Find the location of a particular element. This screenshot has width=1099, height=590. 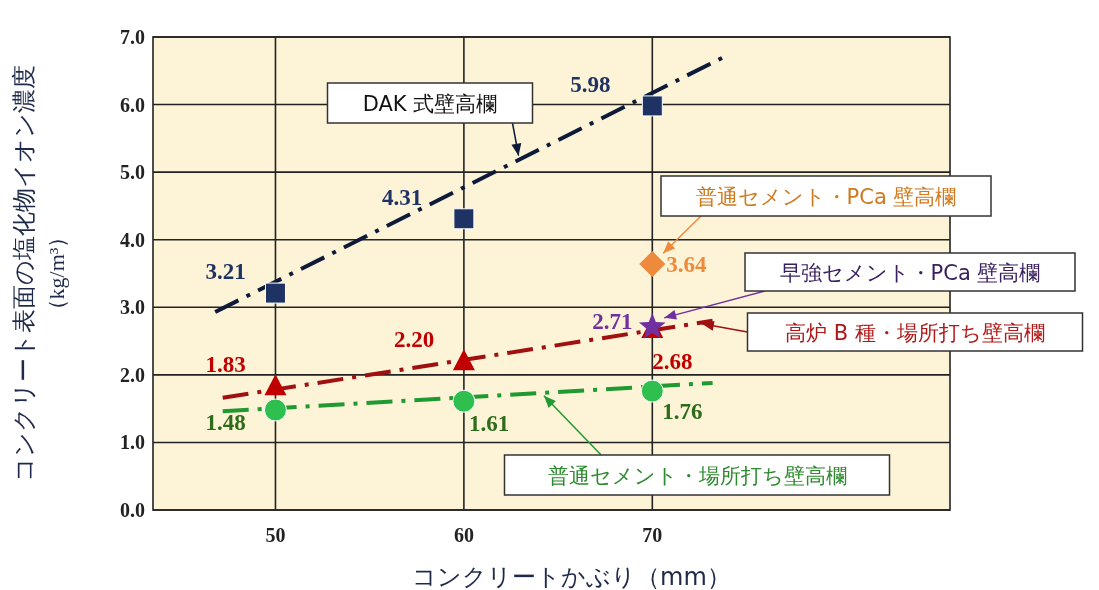

data-label: 1.61 is located at coordinates (489, 424).